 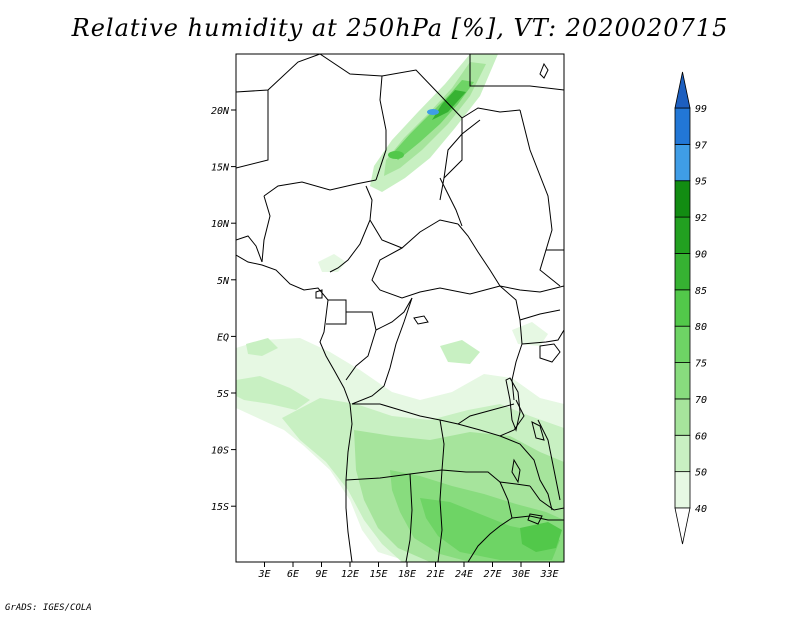 I want to click on colorbar: 40 50 60 70 75 80 85 90 92 95 97 99, so click(x=690, y=308).